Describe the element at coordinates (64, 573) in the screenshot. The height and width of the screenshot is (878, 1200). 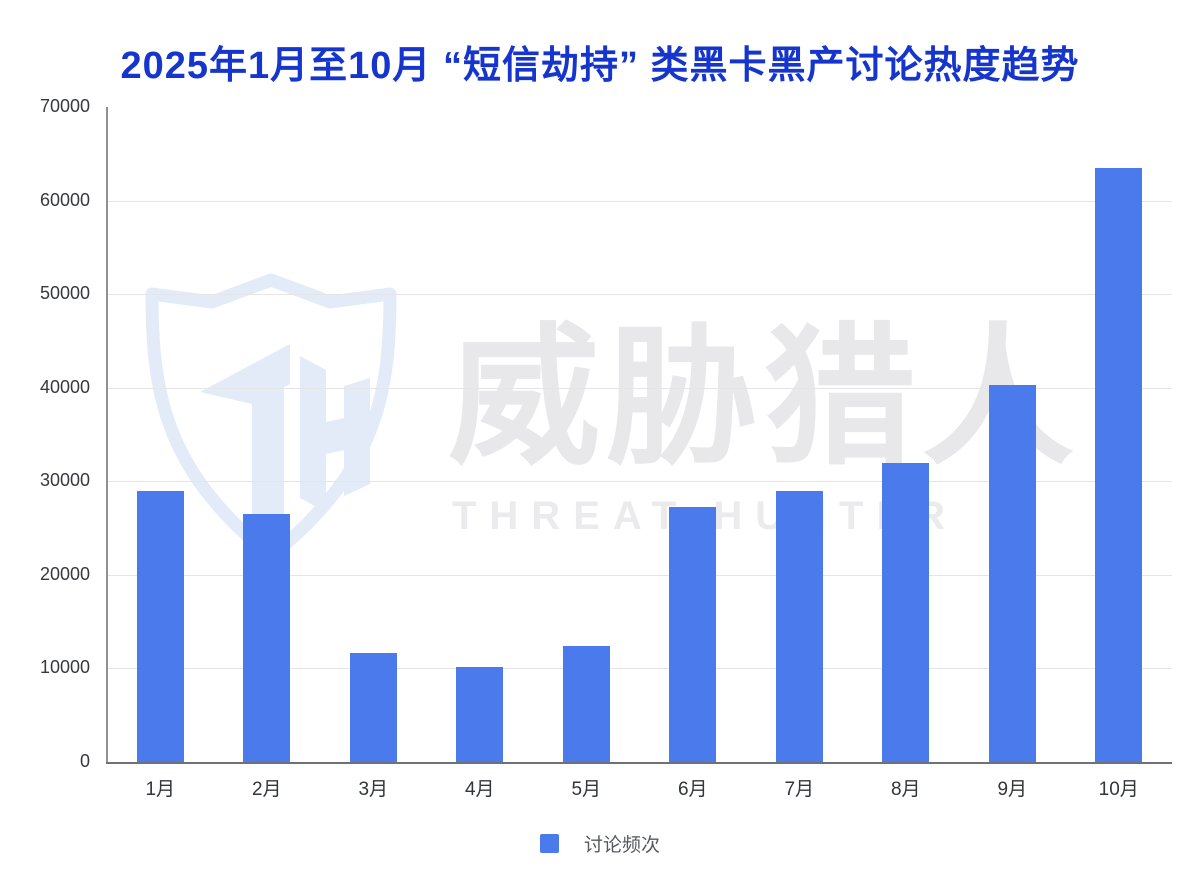
I see `y-tick-label-20000: 20000` at that location.